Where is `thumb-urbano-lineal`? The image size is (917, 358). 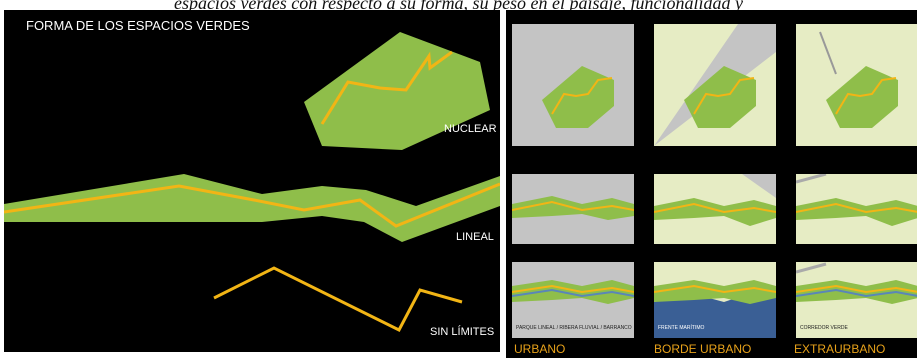
thumb-urbano-lineal is located at coordinates (573, 209).